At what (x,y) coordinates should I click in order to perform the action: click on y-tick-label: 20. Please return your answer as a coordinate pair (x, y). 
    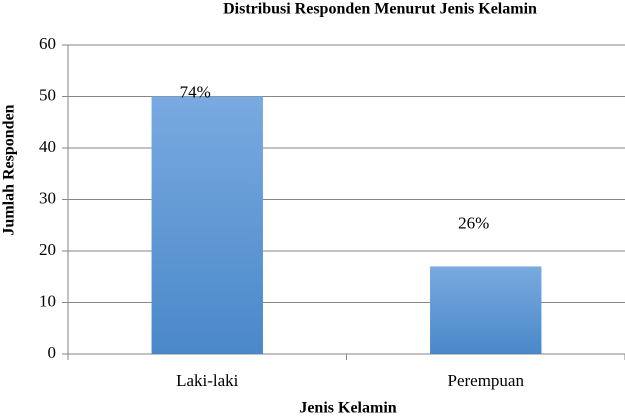
    Looking at the image, I should click on (47, 249).